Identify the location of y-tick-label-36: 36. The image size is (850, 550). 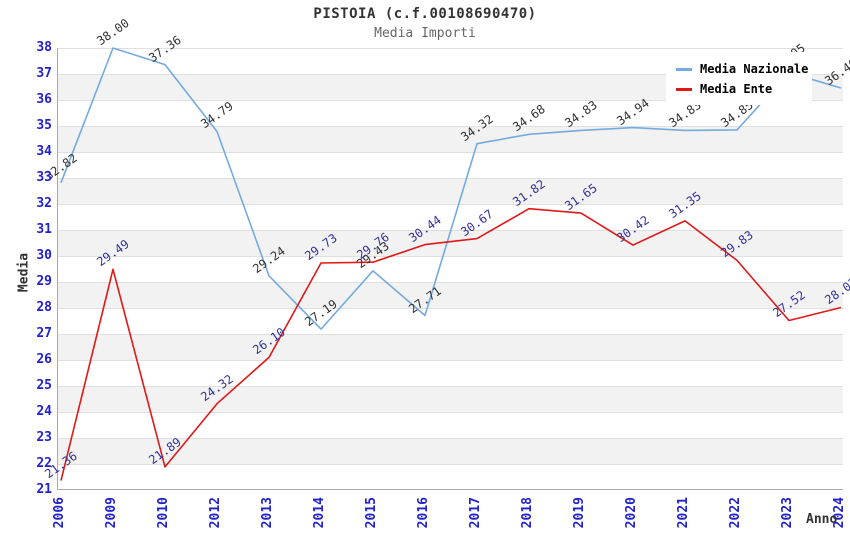
(44, 99).